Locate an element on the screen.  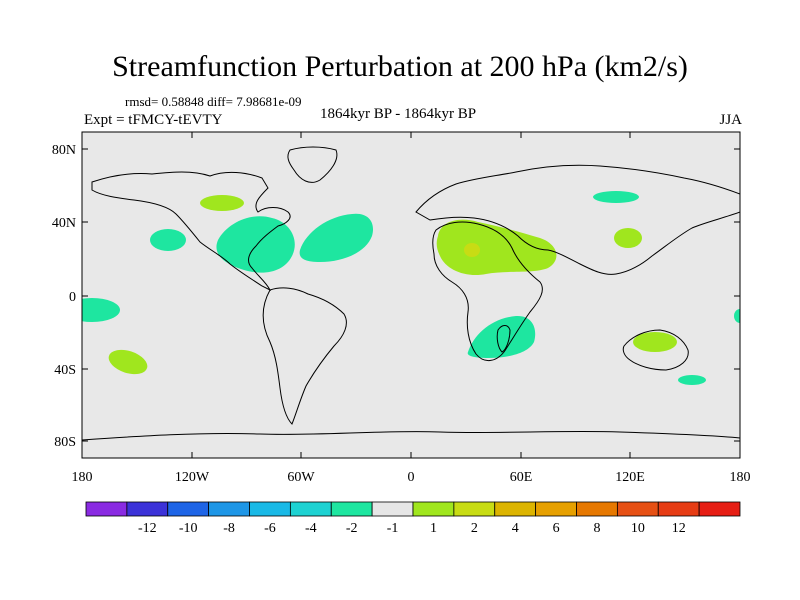
colorbar-label: -8 is located at coordinates (229, 528).